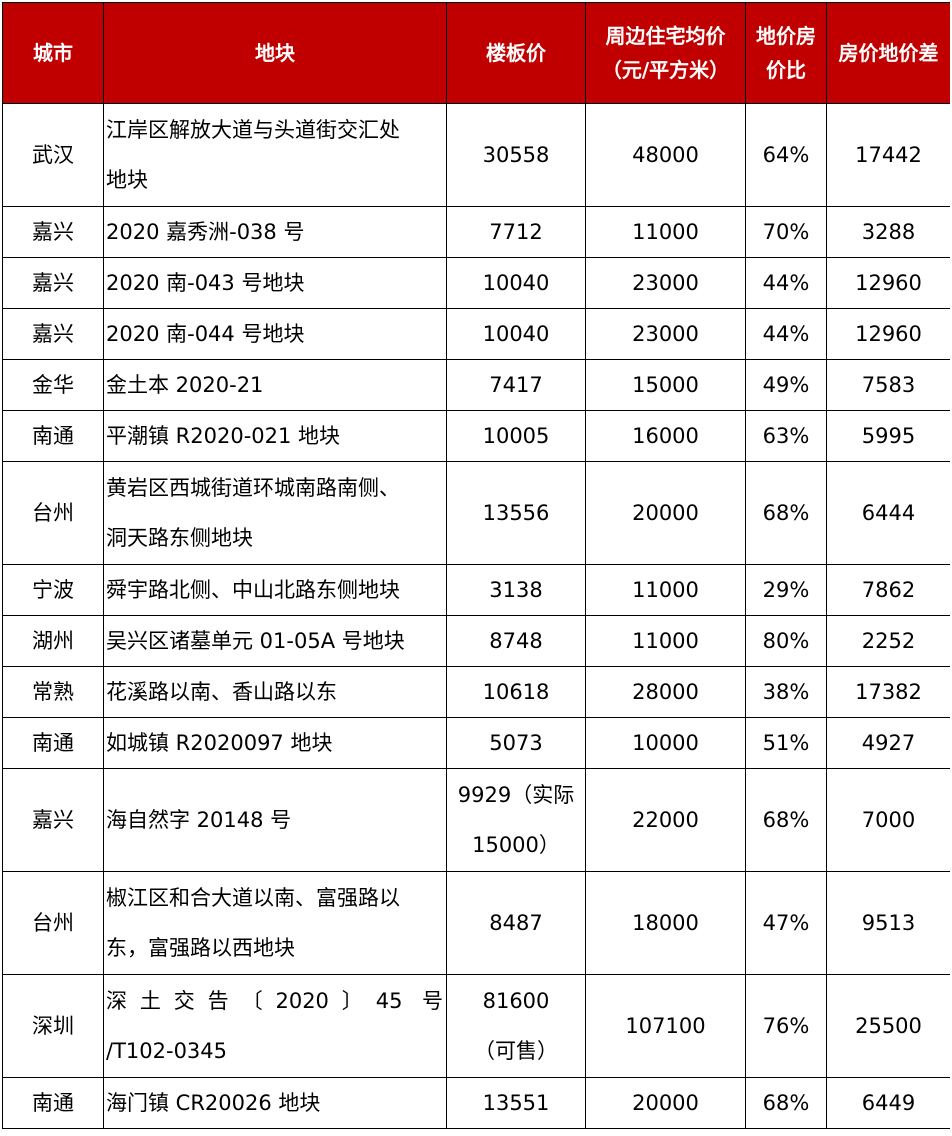 This screenshot has width=952, height=1136. Describe the element at coordinates (53, 155) in the screenshot. I see `table-cell: 武汉` at that location.